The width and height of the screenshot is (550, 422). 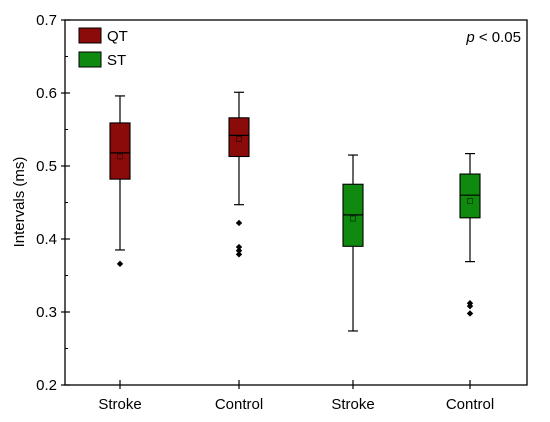 What do you see at coordinates (469, 37) in the screenshot?
I see `p-symbol: p` at bounding box center [469, 37].